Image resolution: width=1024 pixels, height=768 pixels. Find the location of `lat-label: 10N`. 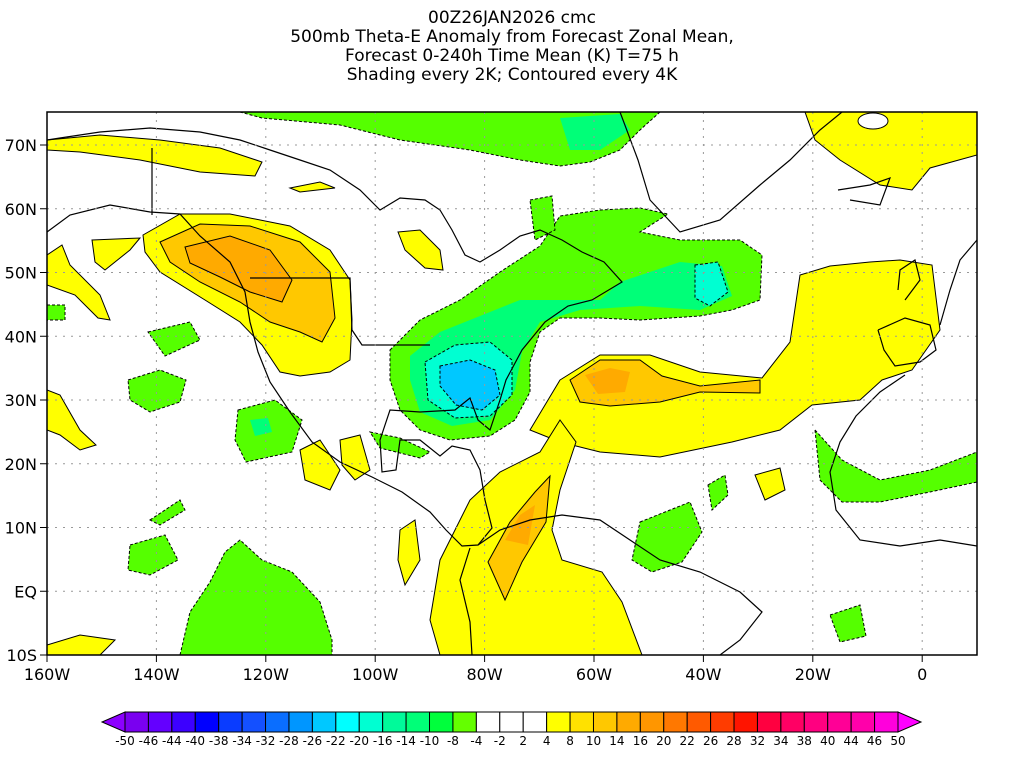

lat-label: 10N is located at coordinates (21, 528).